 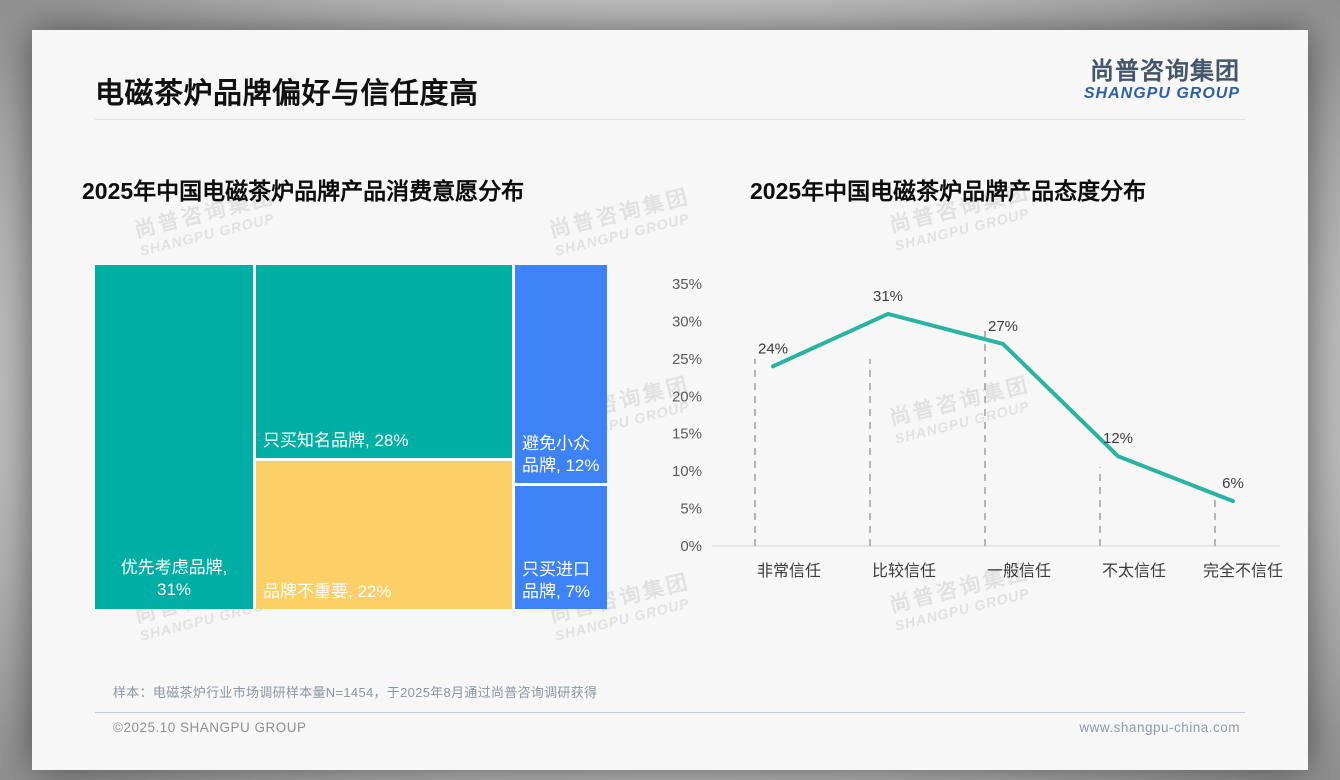 I want to click on treemap-cell-prefer-brand: 优先考虑品牌, 31%, so click(x=174, y=437).